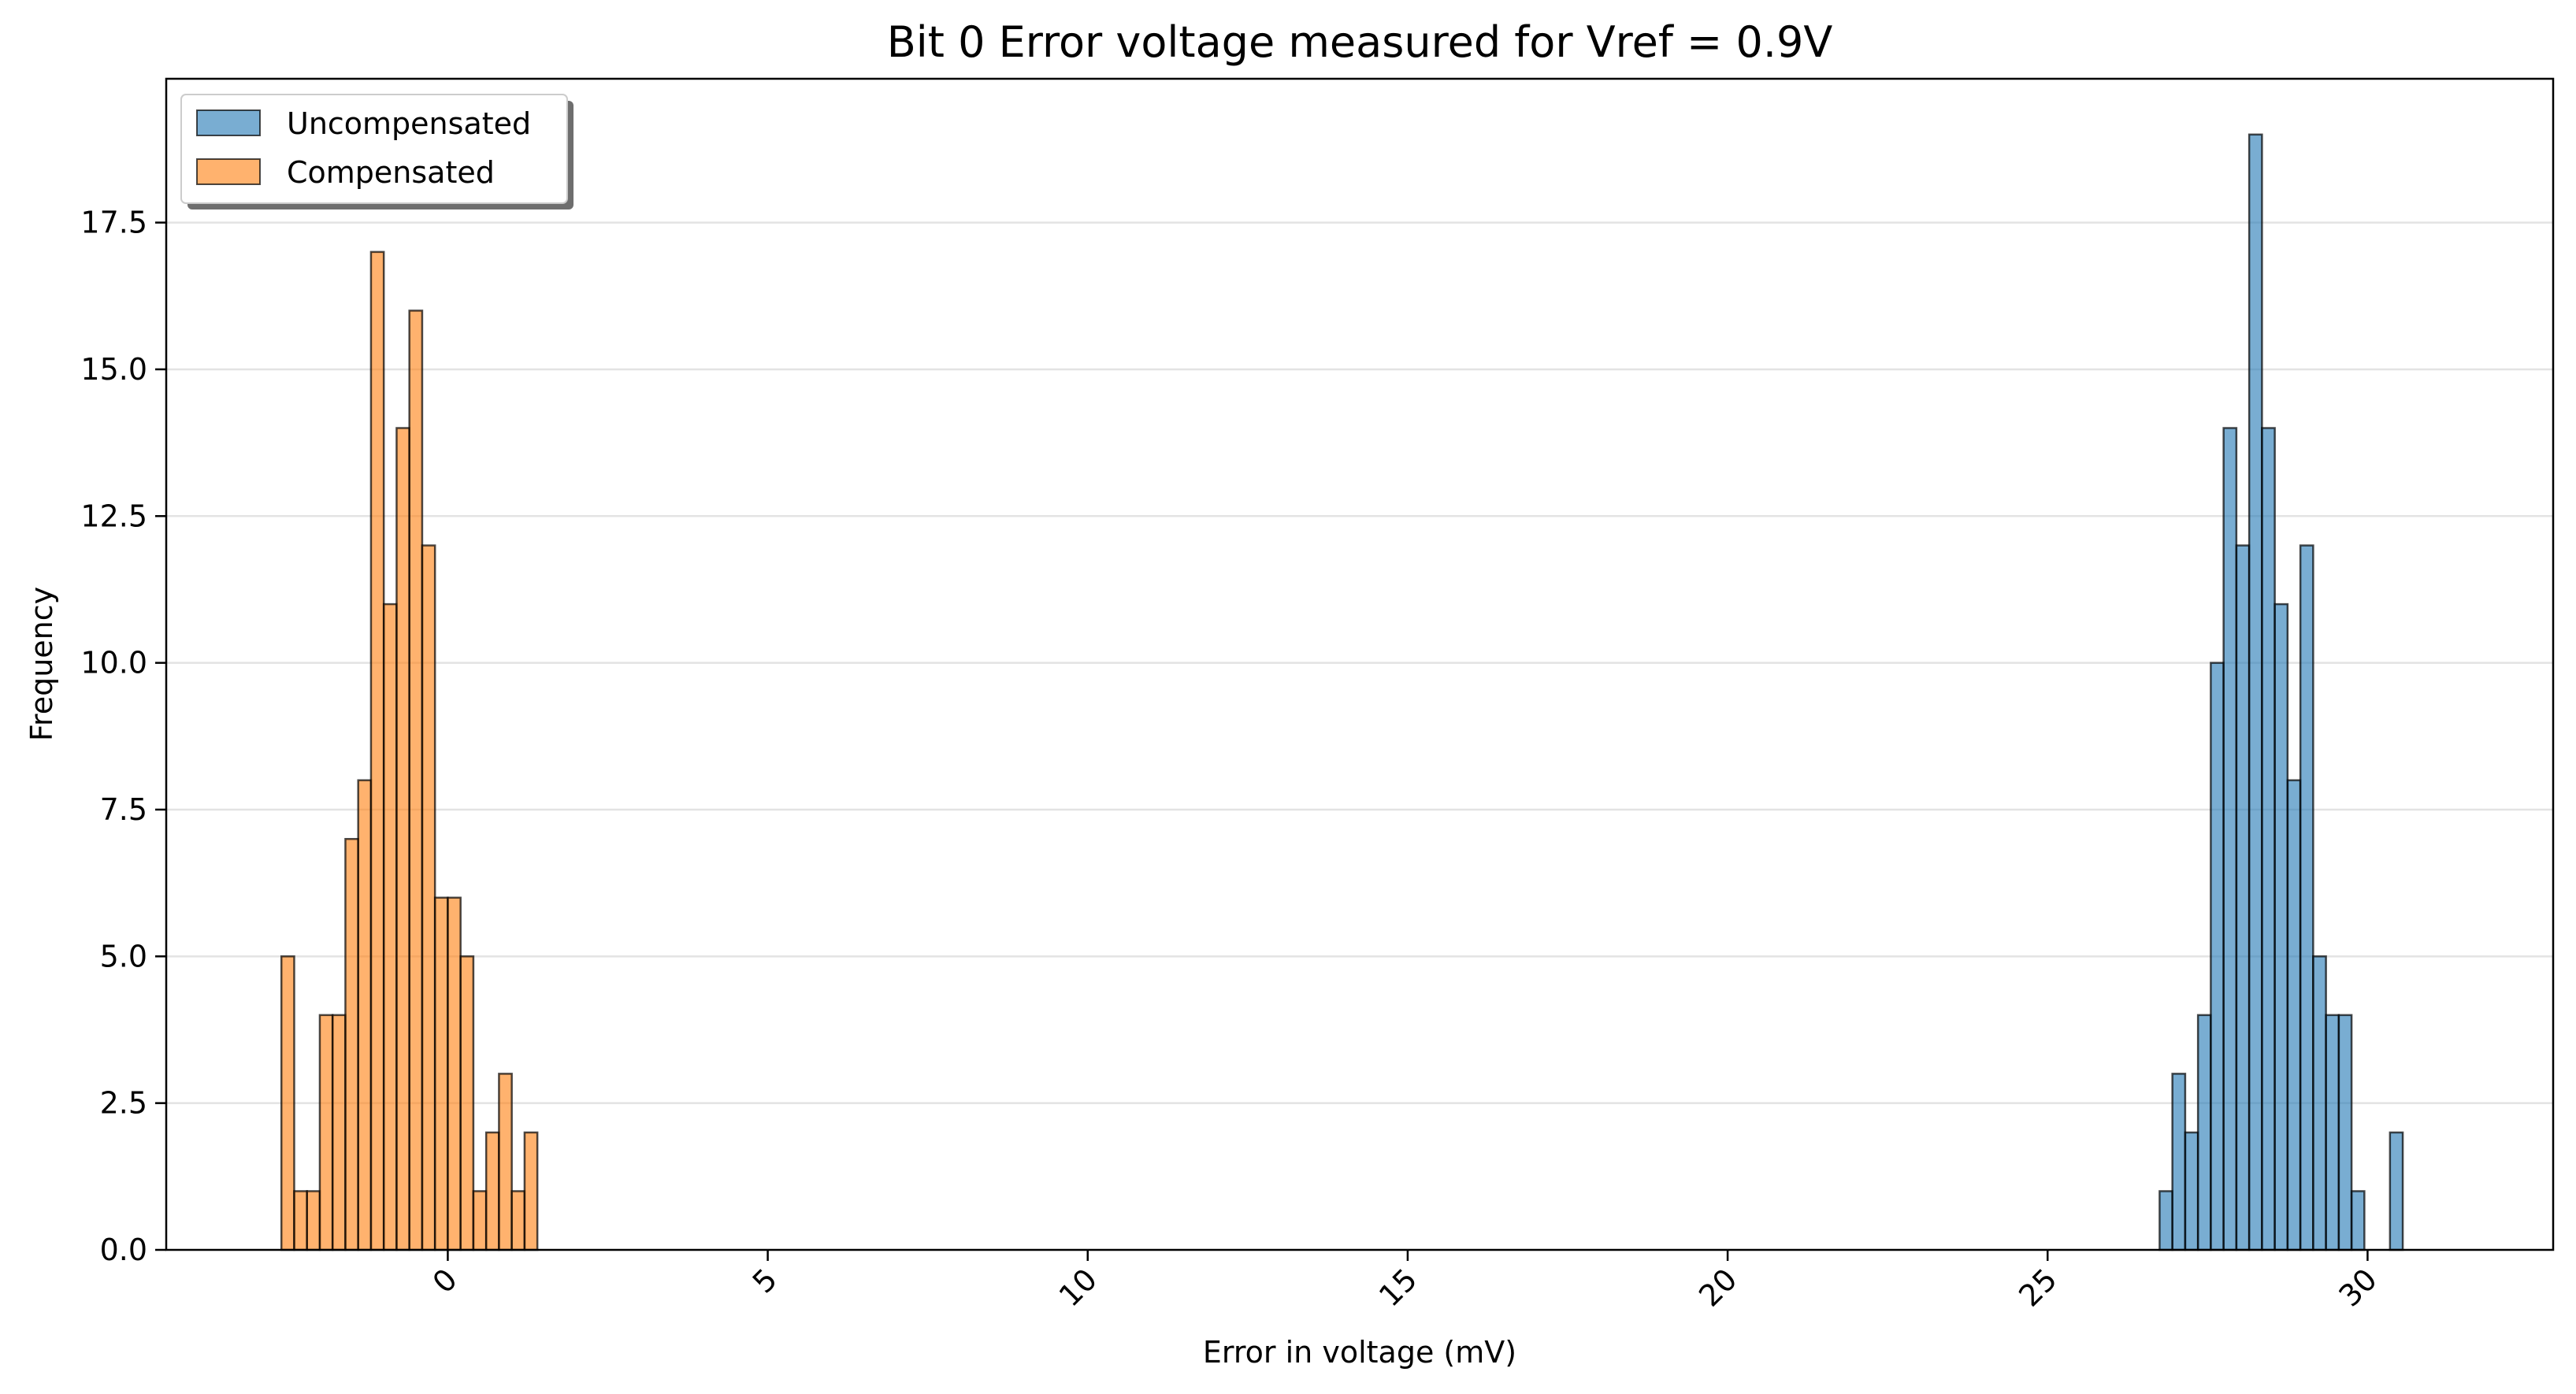 The width and height of the screenshot is (2576, 1394). Describe the element at coordinates (391, 172) in the screenshot. I see `legend-label-compensated: Compensated` at that location.